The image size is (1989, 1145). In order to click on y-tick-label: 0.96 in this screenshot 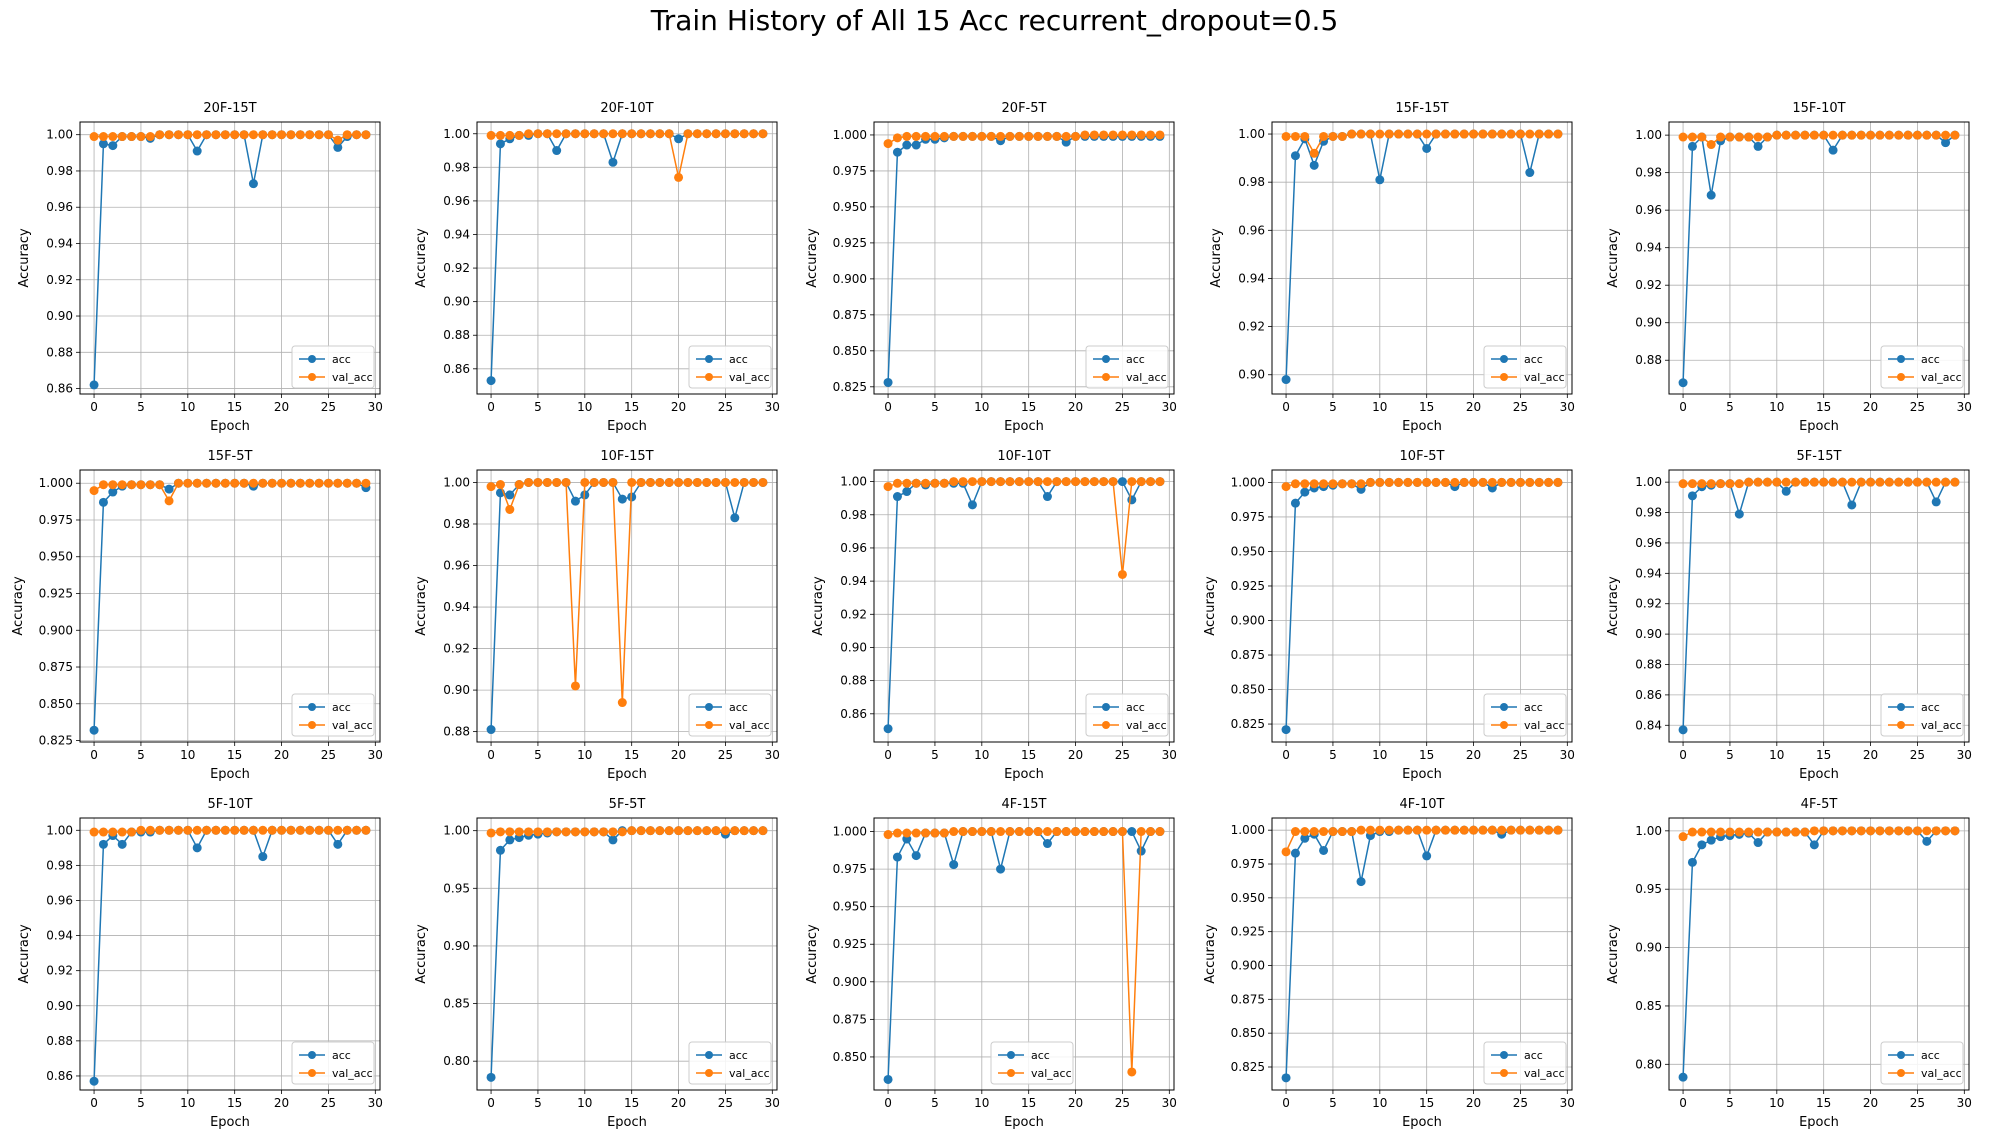, I will do `click(1251, 230)`.